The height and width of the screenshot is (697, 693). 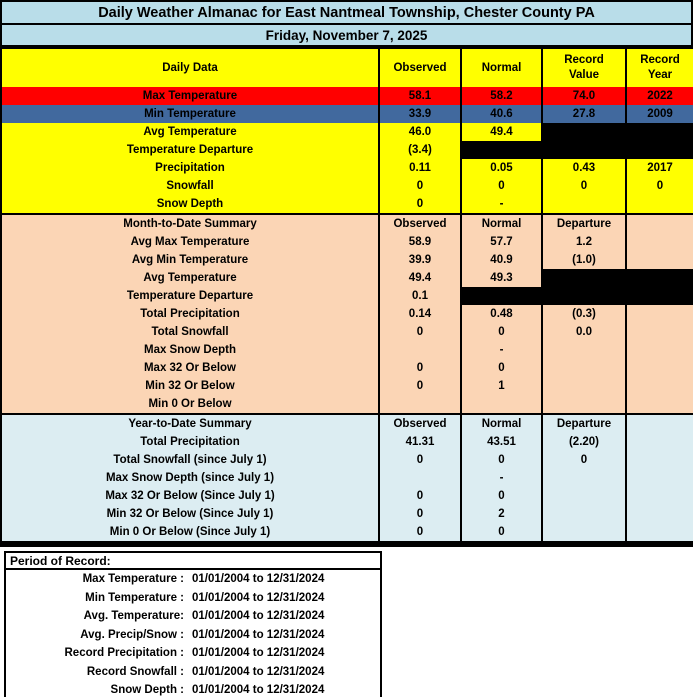 What do you see at coordinates (583, 314) in the screenshot?
I see `departure-value: (0.3)` at bounding box center [583, 314].